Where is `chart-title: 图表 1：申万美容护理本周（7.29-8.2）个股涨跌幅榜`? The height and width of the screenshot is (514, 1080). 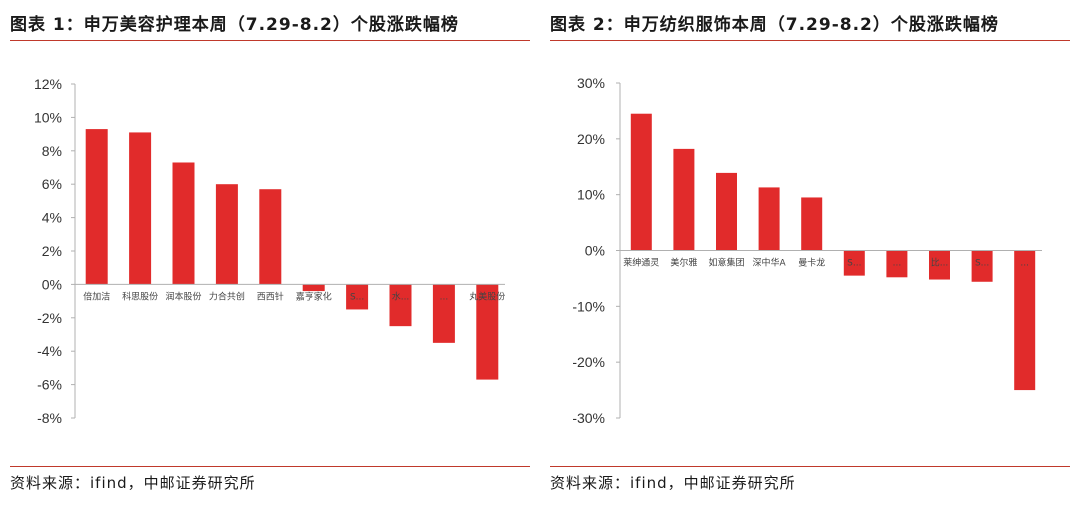
chart-title: 图表 1：申万美容护理本周（7.29-8.2）个股涨跌幅榜 is located at coordinates (234, 25).